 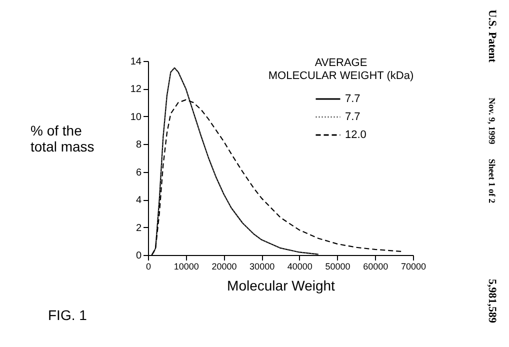 I want to click on caption: FIG. 1, so click(x=68, y=315).